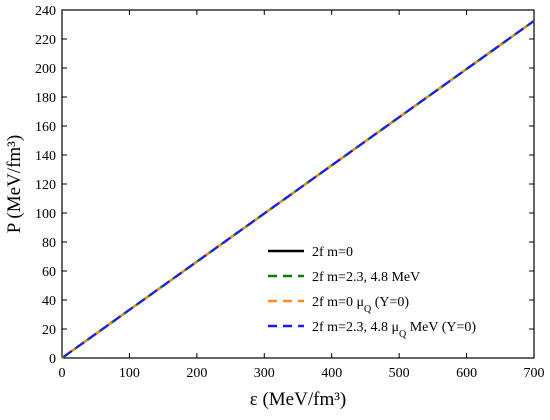  I want to click on x-axis-title: ε (MeV/fm³), so click(298, 399).